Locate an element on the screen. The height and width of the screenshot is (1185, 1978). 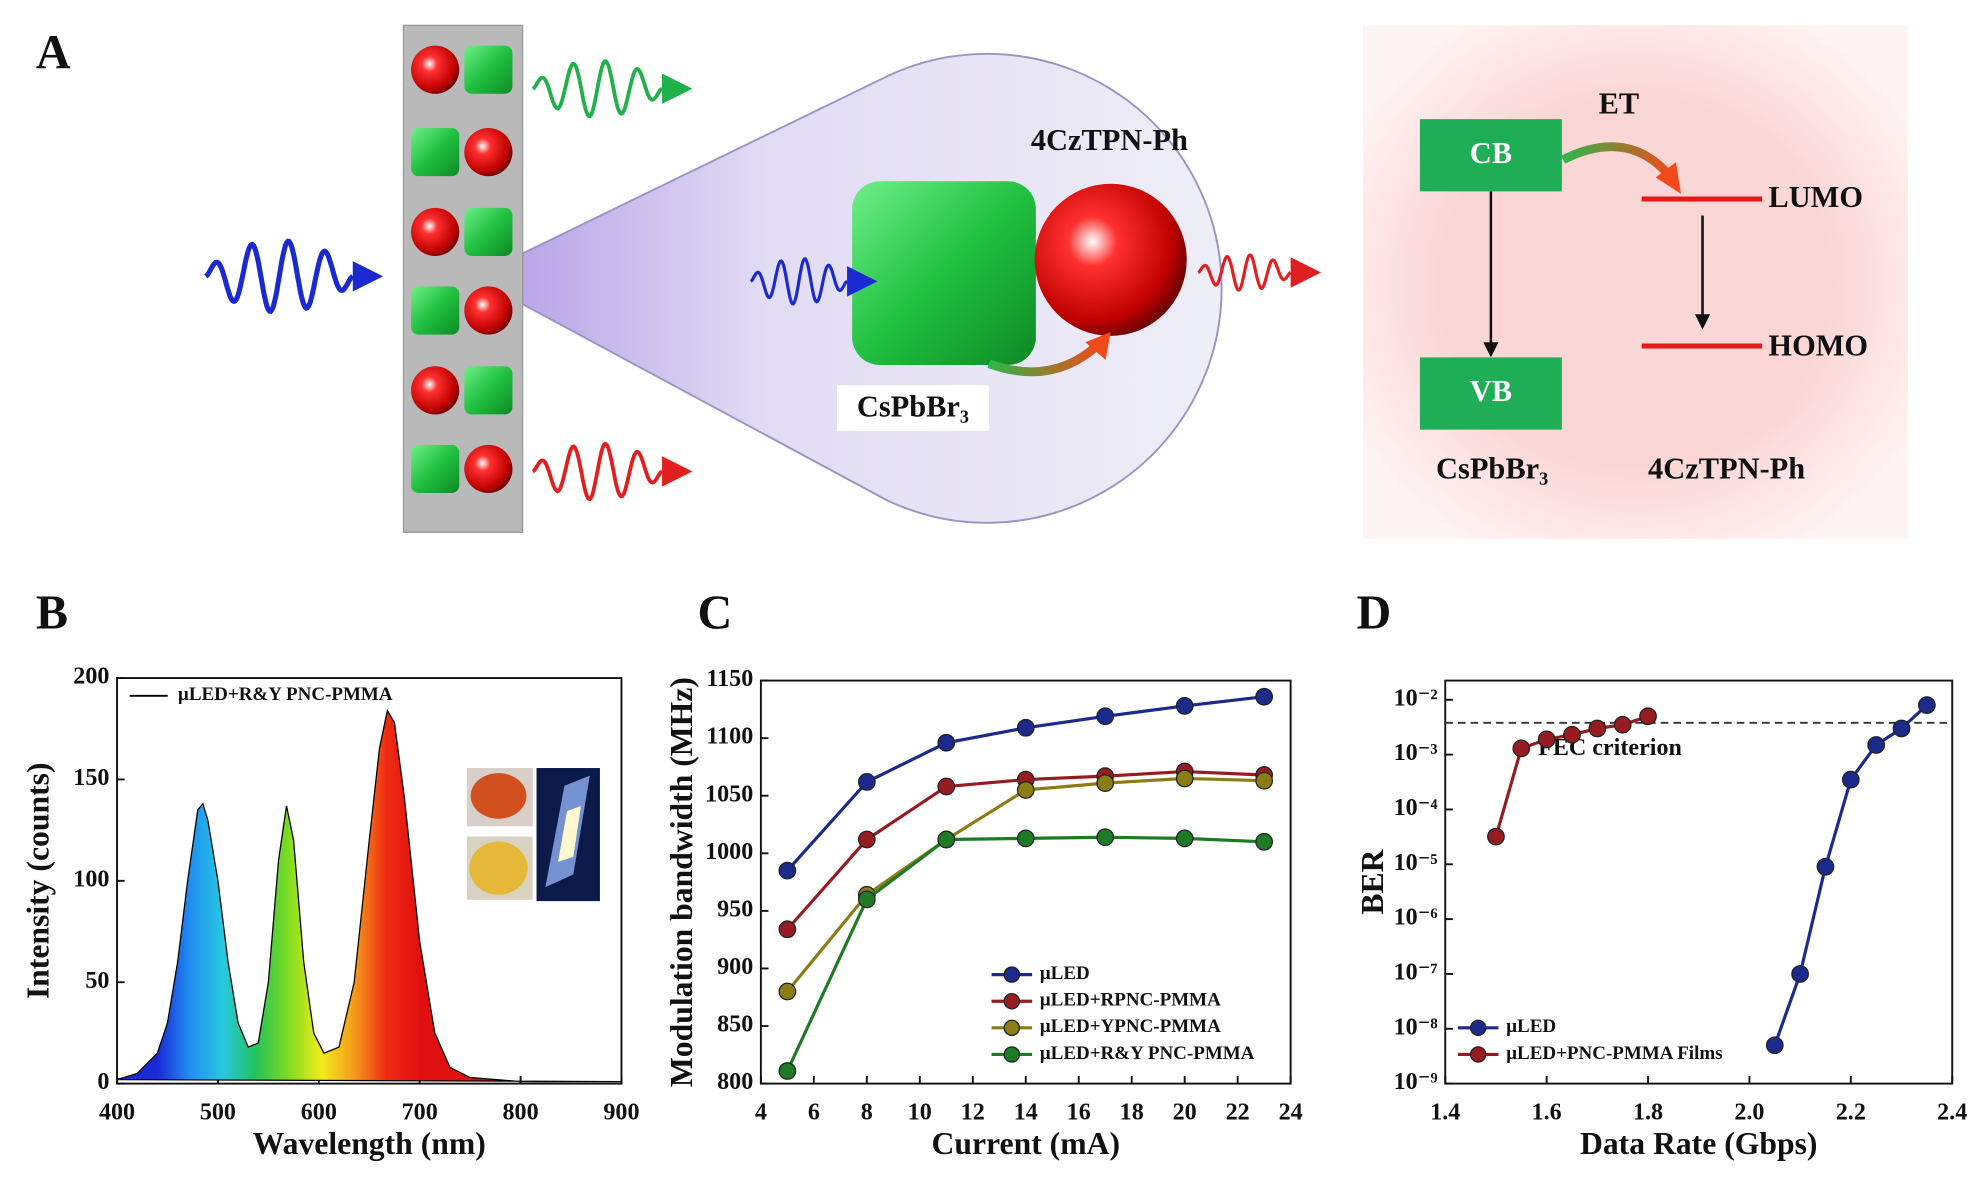
x-tick-label: 24 is located at coordinates (1291, 1113).